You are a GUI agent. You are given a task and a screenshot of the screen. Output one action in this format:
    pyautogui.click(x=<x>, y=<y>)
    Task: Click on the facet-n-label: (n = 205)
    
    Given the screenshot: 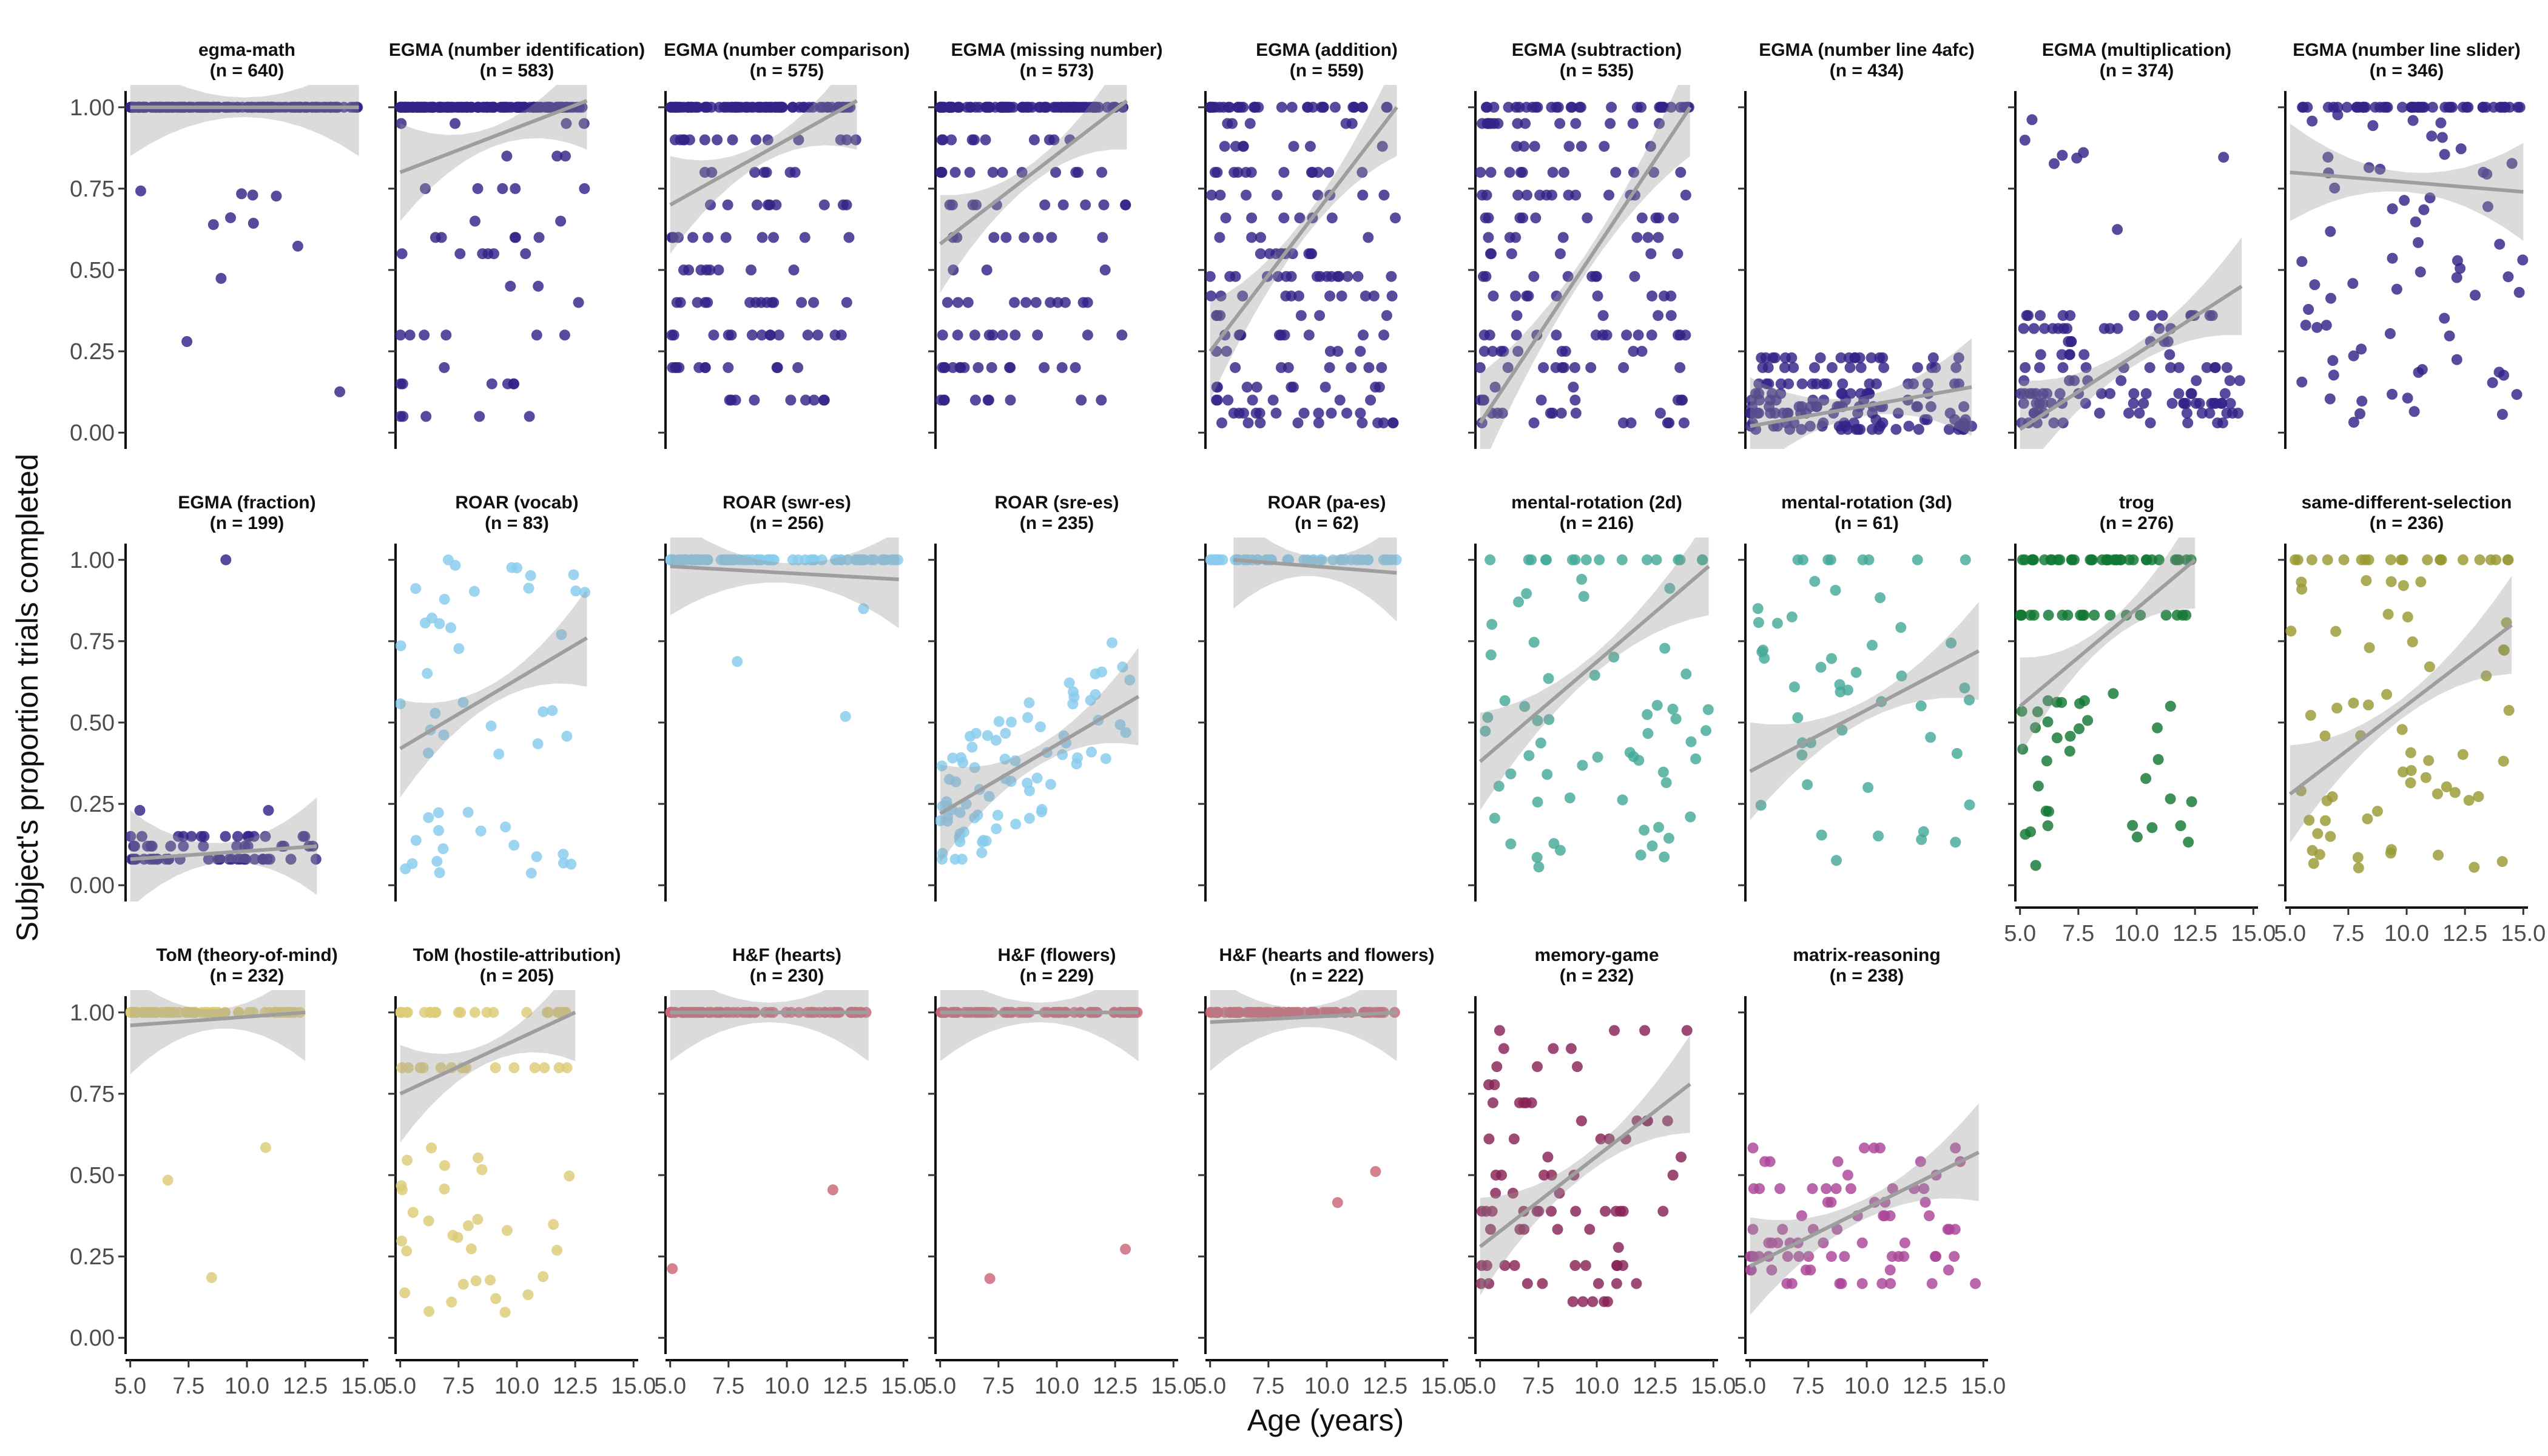 What is the action you would take?
    pyautogui.click(x=517, y=976)
    